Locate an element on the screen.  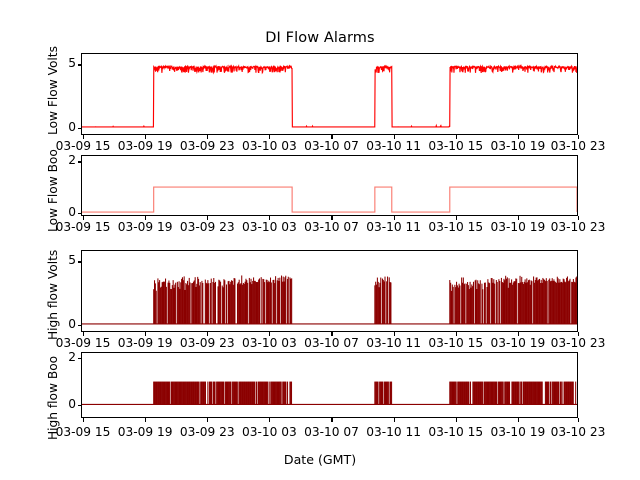
subplot-high-flow-volts is located at coordinates (329, 291).